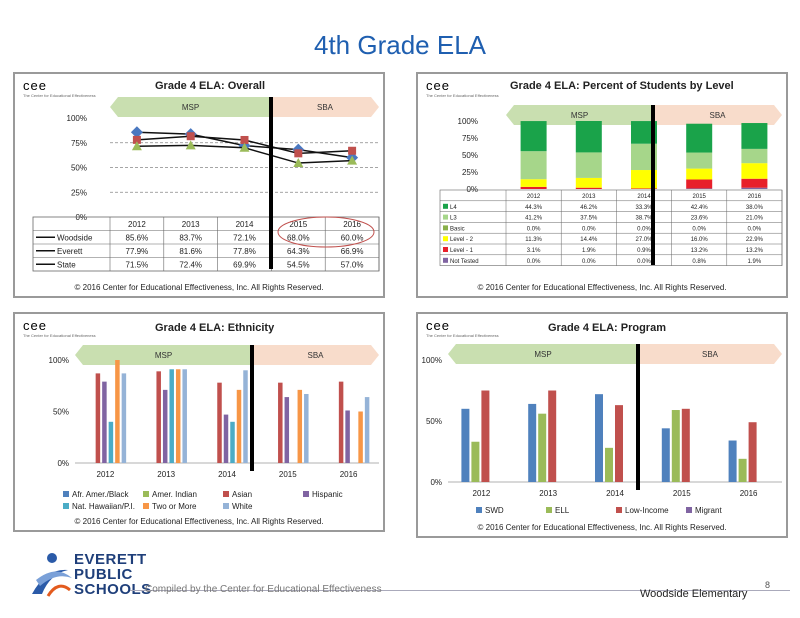  I want to click on table-cell-value: 1.9%, so click(589, 251).